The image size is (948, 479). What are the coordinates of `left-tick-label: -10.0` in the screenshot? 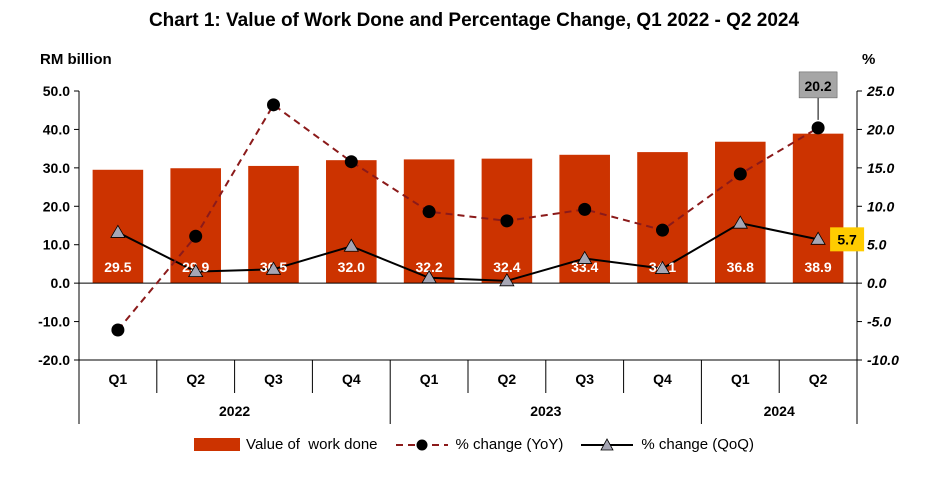 It's located at (54, 322).